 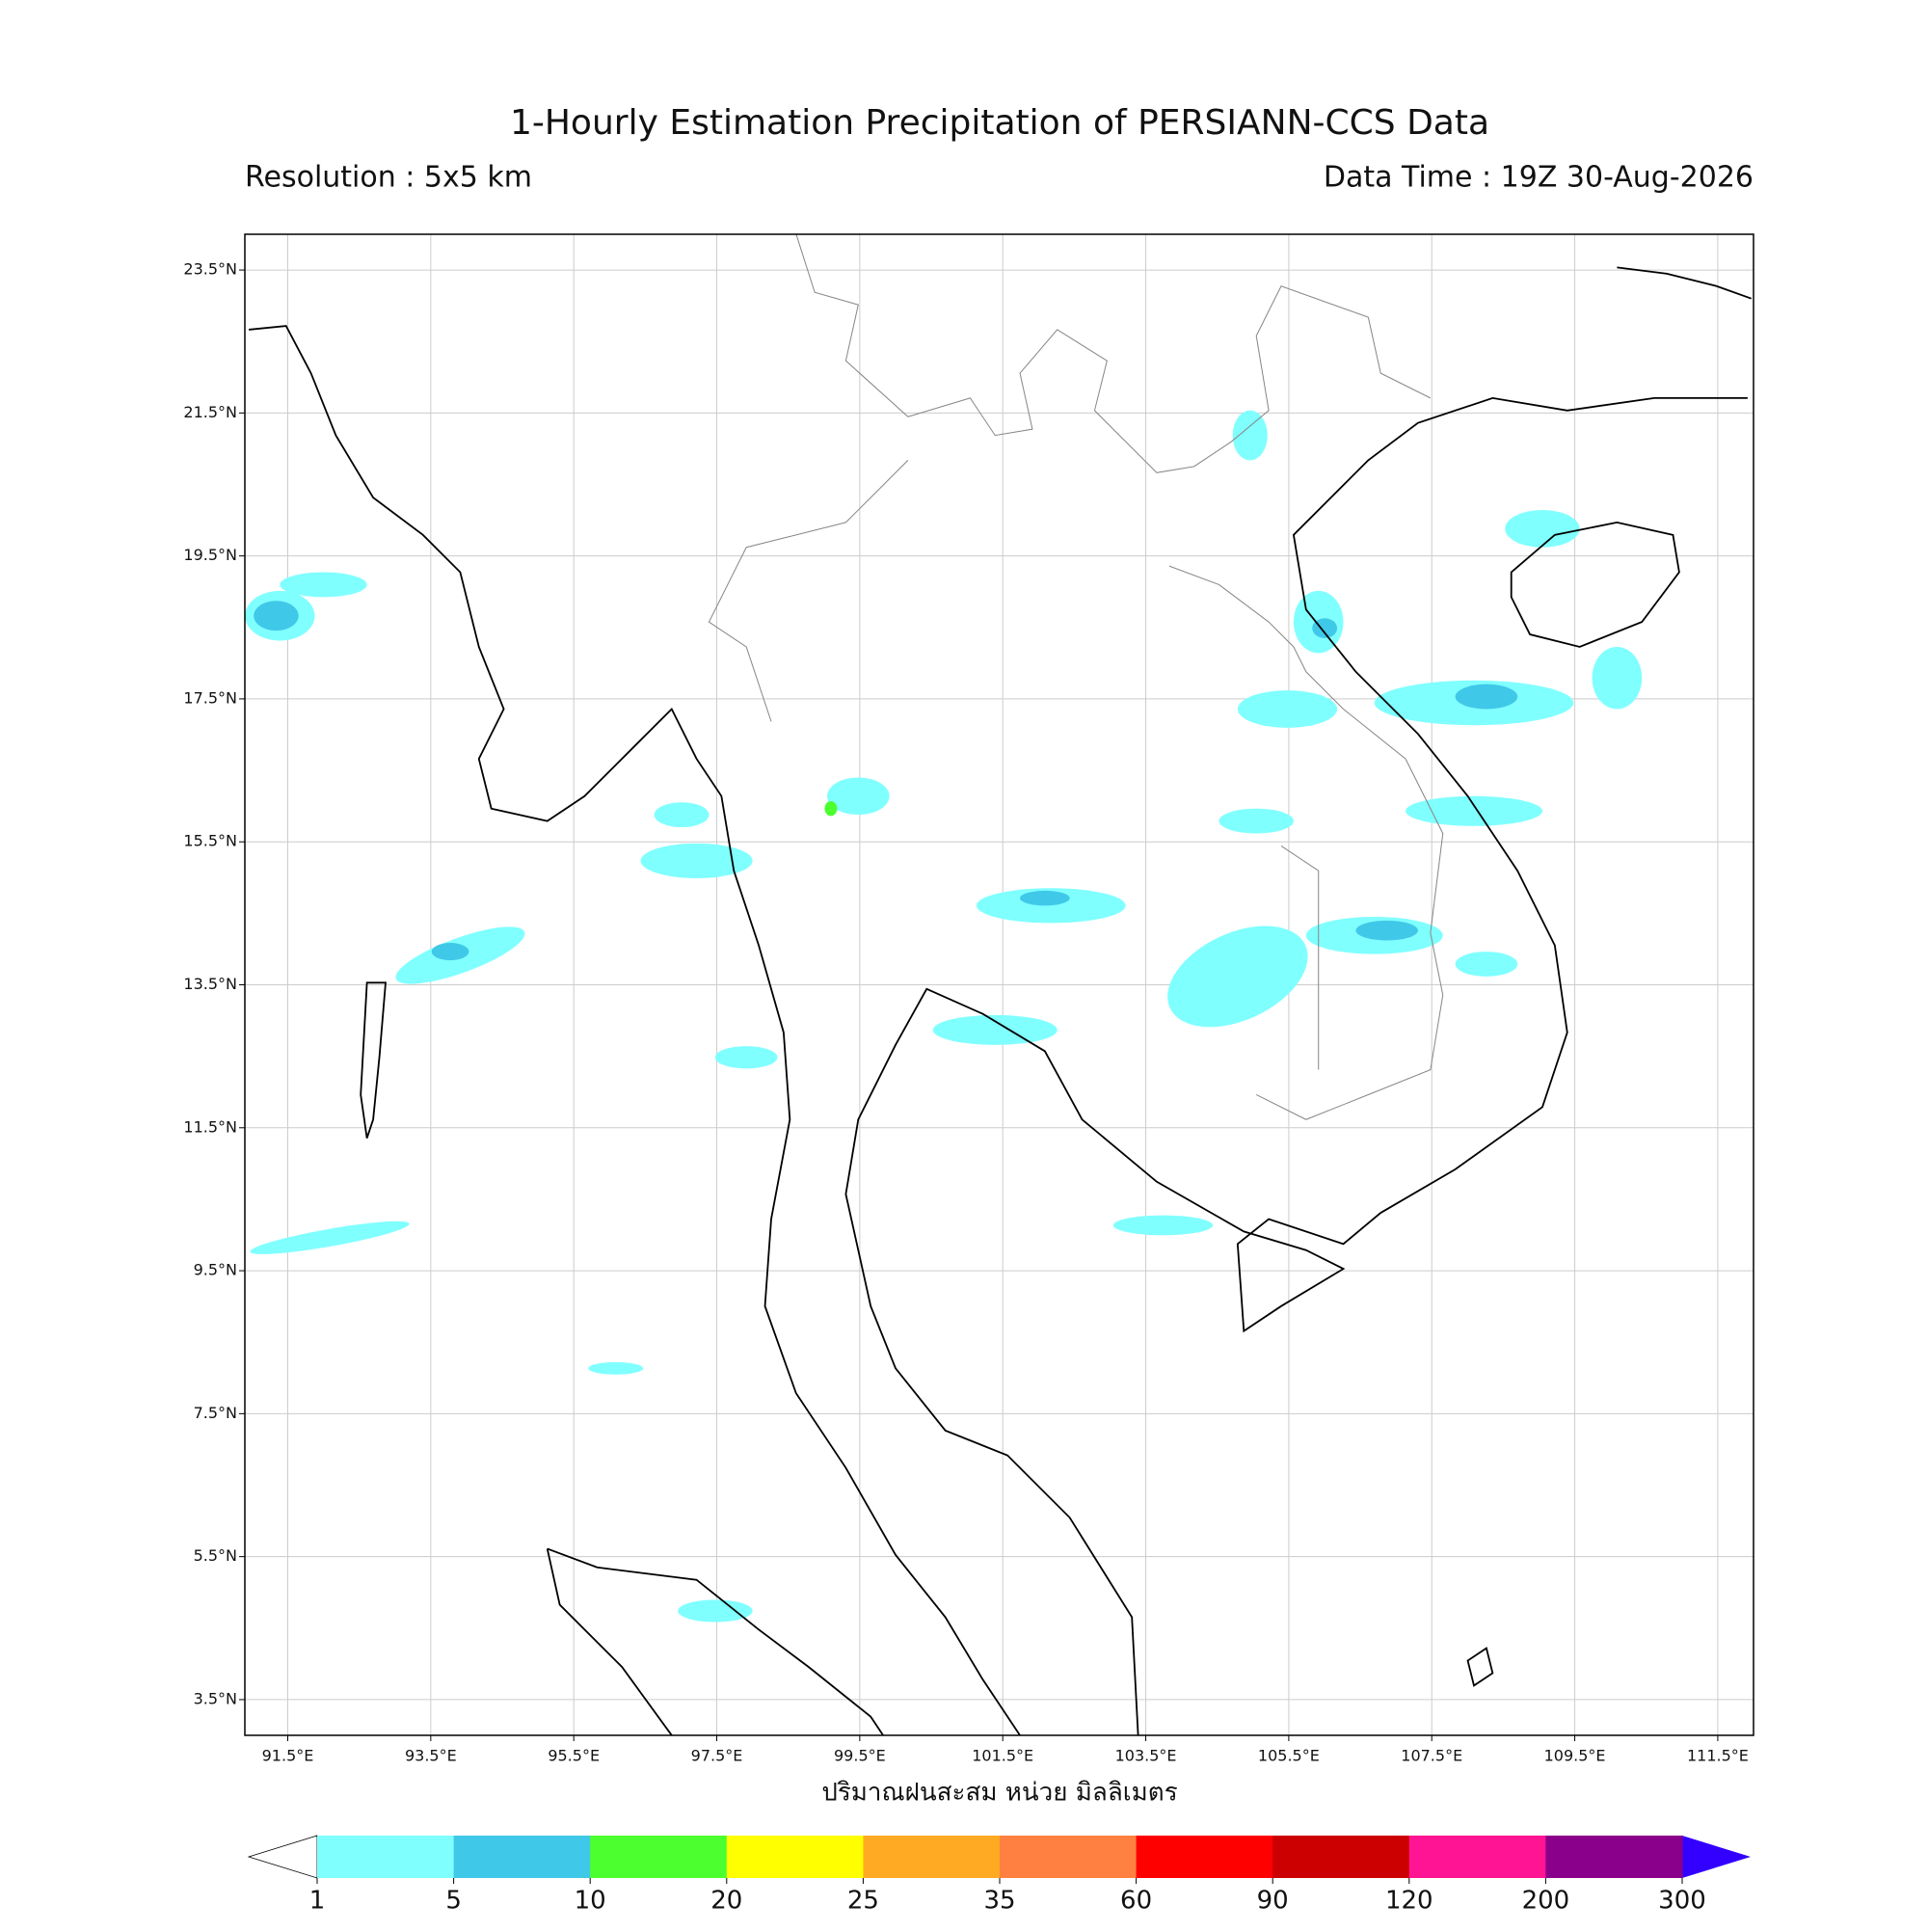 What do you see at coordinates (1539, 178) in the screenshot?
I see `data-time: Data Time : 19Z 30-Aug-2026` at bounding box center [1539, 178].